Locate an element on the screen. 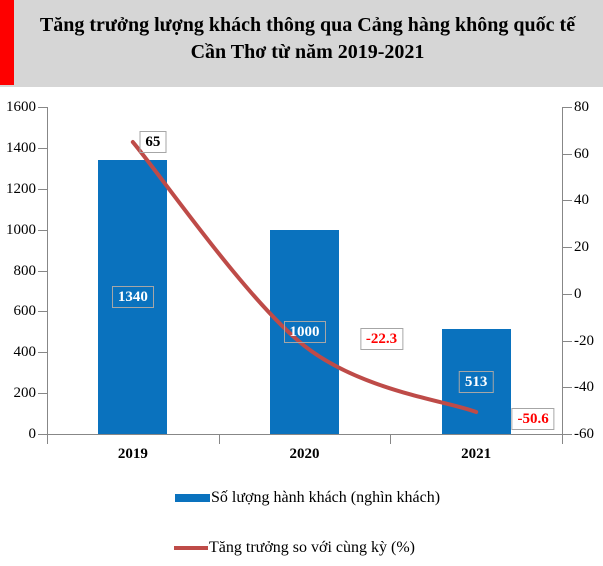  left-axis-tick-label: 0 is located at coordinates (32, 434).